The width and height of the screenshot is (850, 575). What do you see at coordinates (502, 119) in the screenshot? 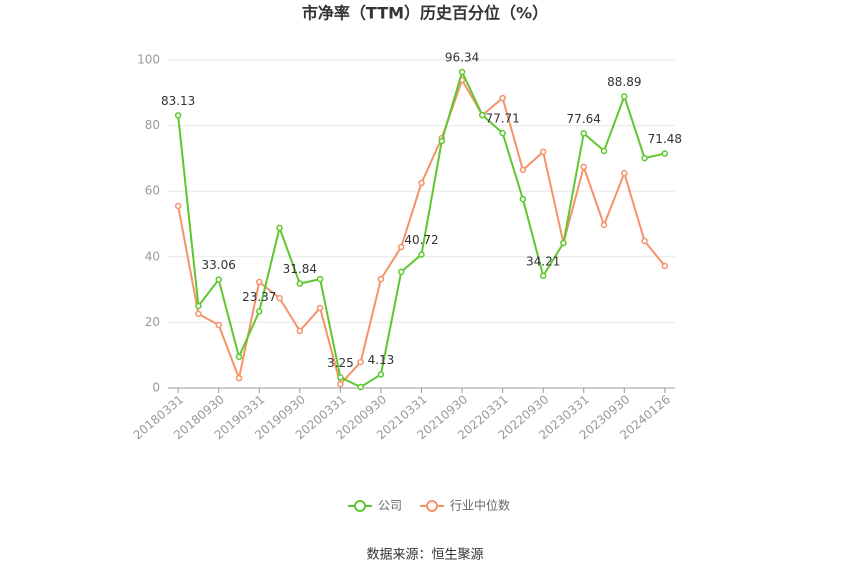
I see `data-label: 77.71` at bounding box center [502, 119].